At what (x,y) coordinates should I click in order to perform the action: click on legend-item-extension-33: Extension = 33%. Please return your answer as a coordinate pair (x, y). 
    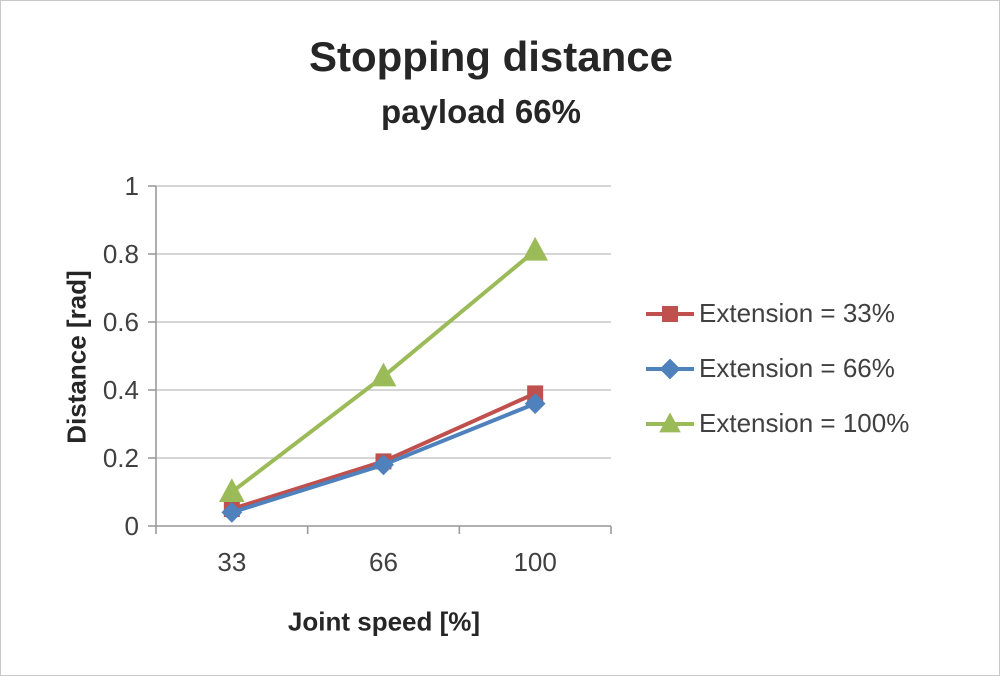
    Looking at the image, I should click on (777, 313).